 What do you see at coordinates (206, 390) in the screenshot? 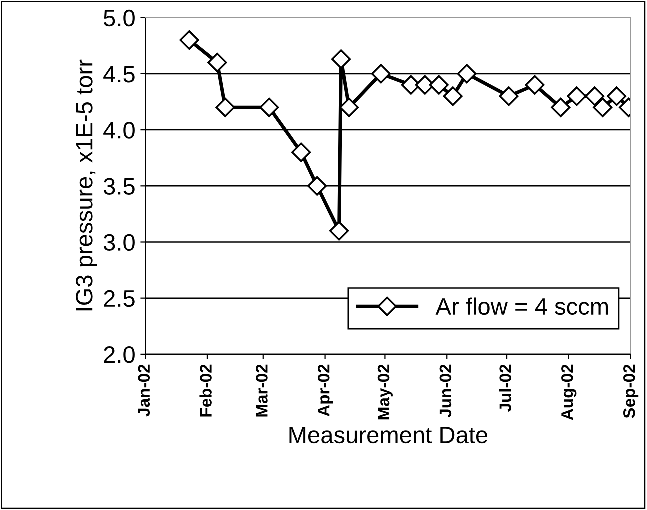
I see `x-tick-label: Feb-02` at bounding box center [206, 390].